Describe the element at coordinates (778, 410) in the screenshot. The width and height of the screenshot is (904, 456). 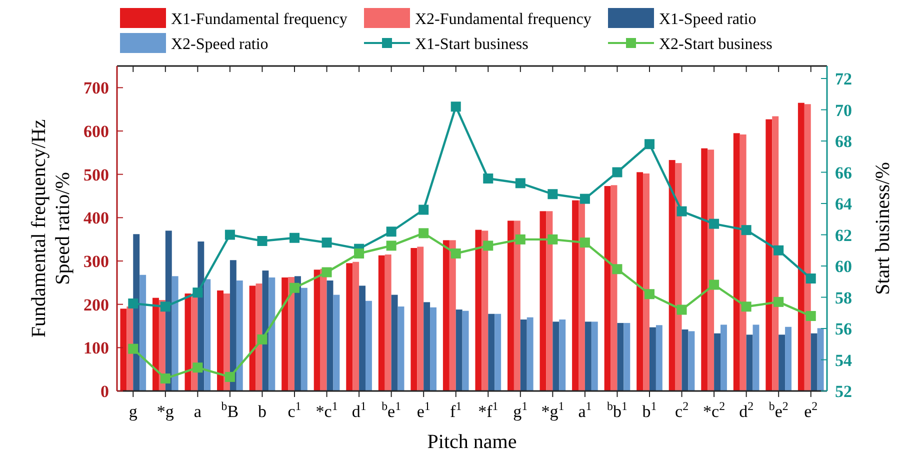
I see `x-tick-label: $^{b}$e$^{2}$` at that location.